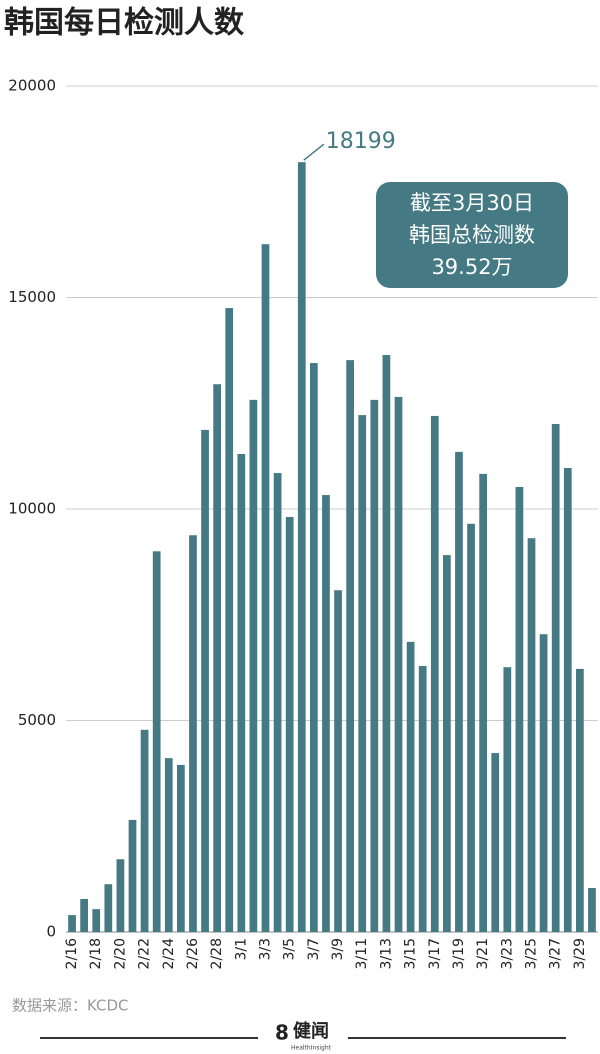 Image resolution: width=600 pixels, height=1054 pixels. I want to click on logo-mark: 8, so click(282, 1033).